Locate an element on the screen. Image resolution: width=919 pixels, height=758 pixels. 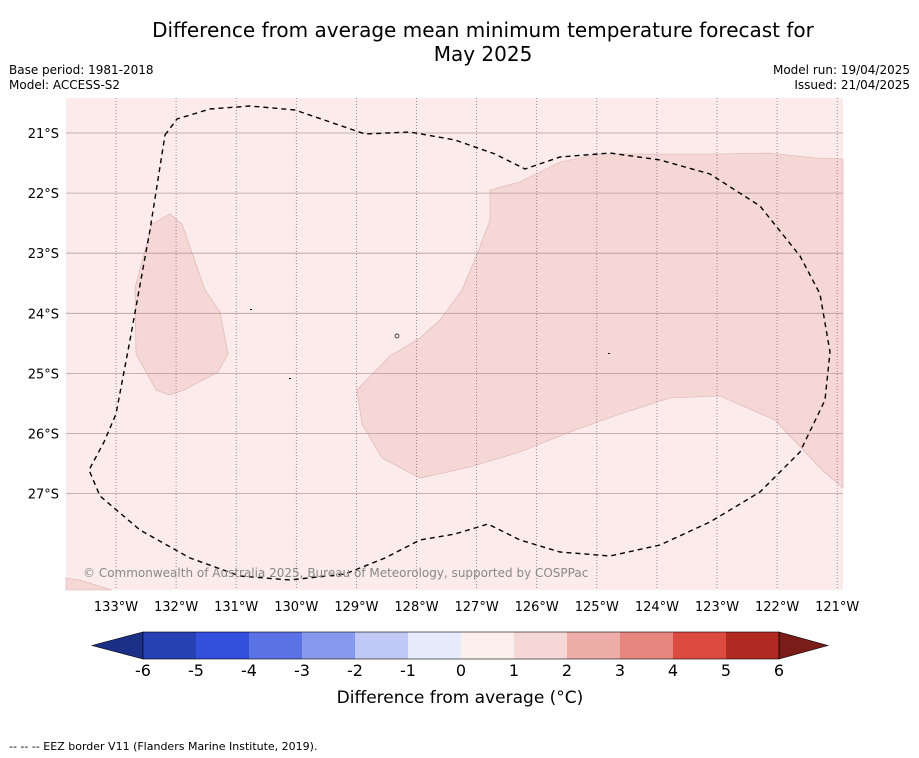
base-period: Base period: 1981-2018 is located at coordinates (81, 70).